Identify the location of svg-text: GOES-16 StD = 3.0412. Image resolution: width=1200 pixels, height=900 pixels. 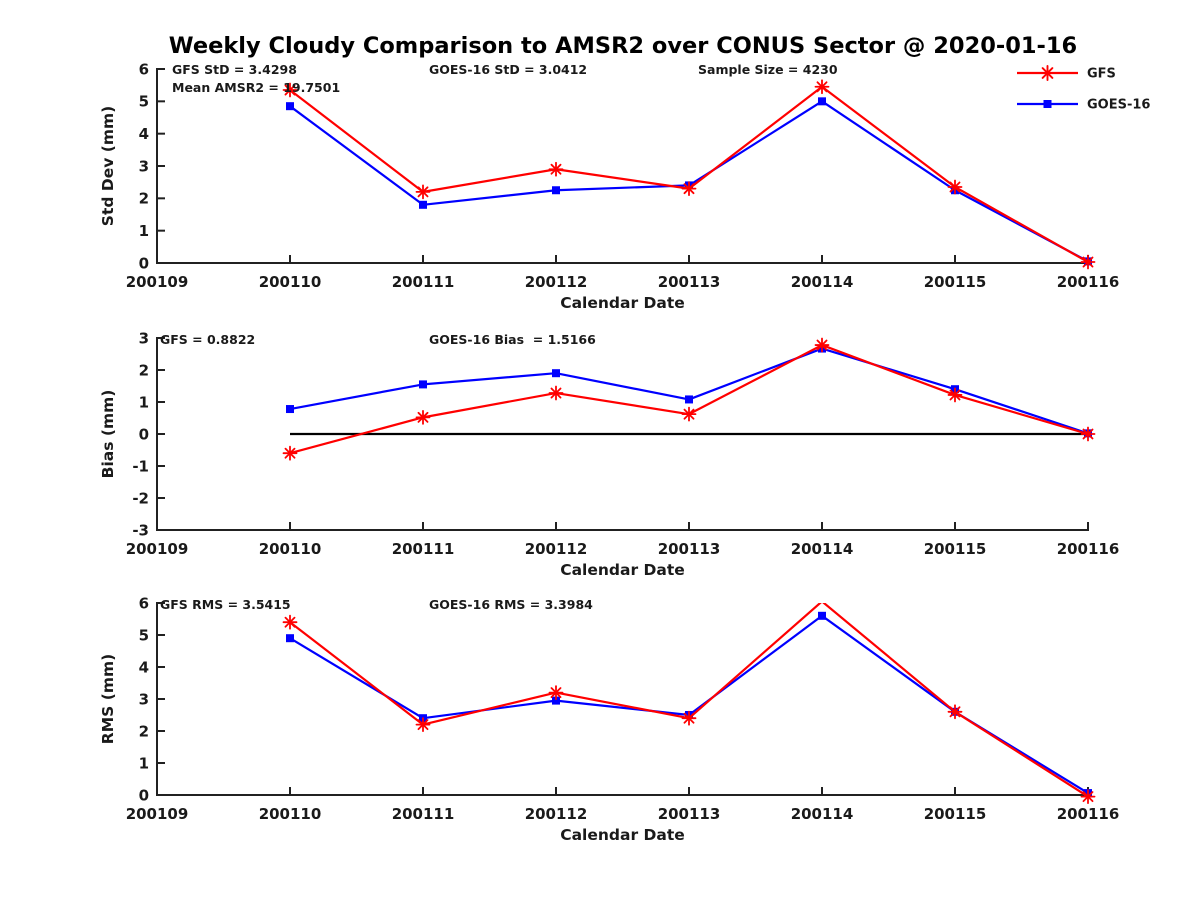
(508, 69).